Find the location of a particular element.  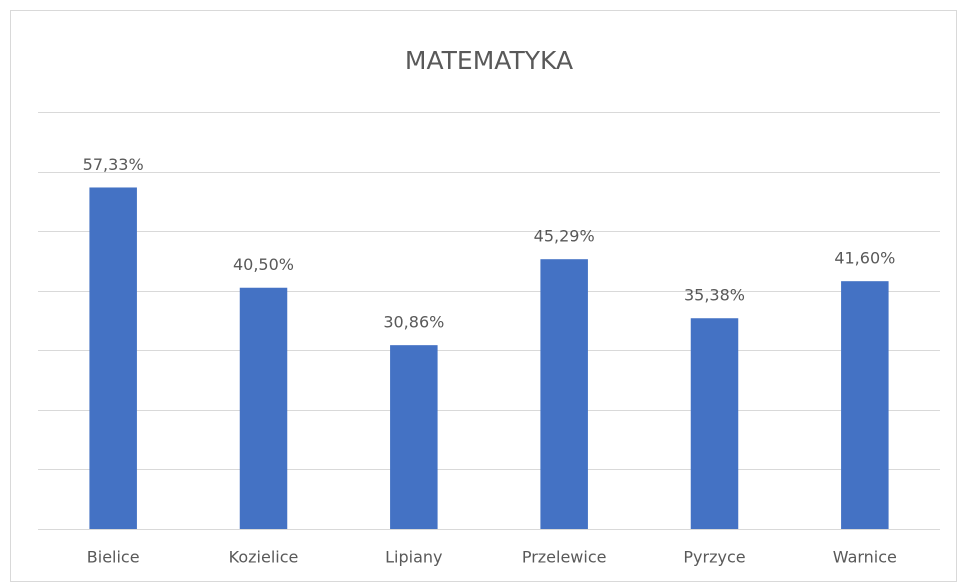

x-tick-label: Lipiany is located at coordinates (413, 557).